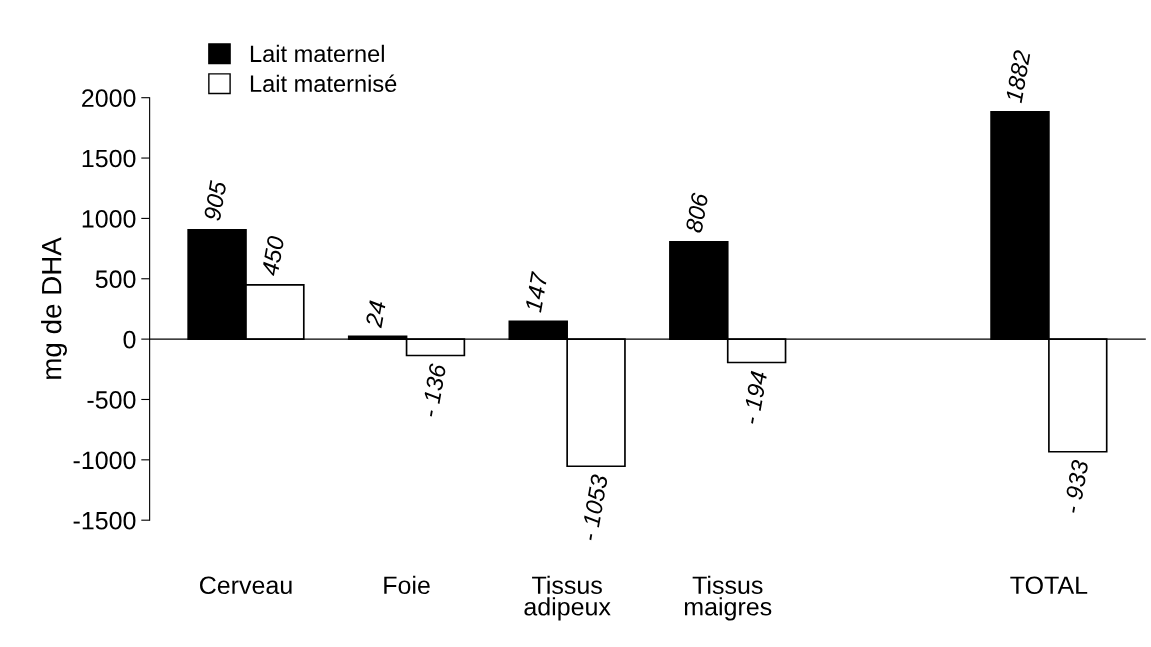 This screenshot has height=647, width=1151. What do you see at coordinates (246, 585) in the screenshot?
I see `x-tick-label: Cerveau` at bounding box center [246, 585].